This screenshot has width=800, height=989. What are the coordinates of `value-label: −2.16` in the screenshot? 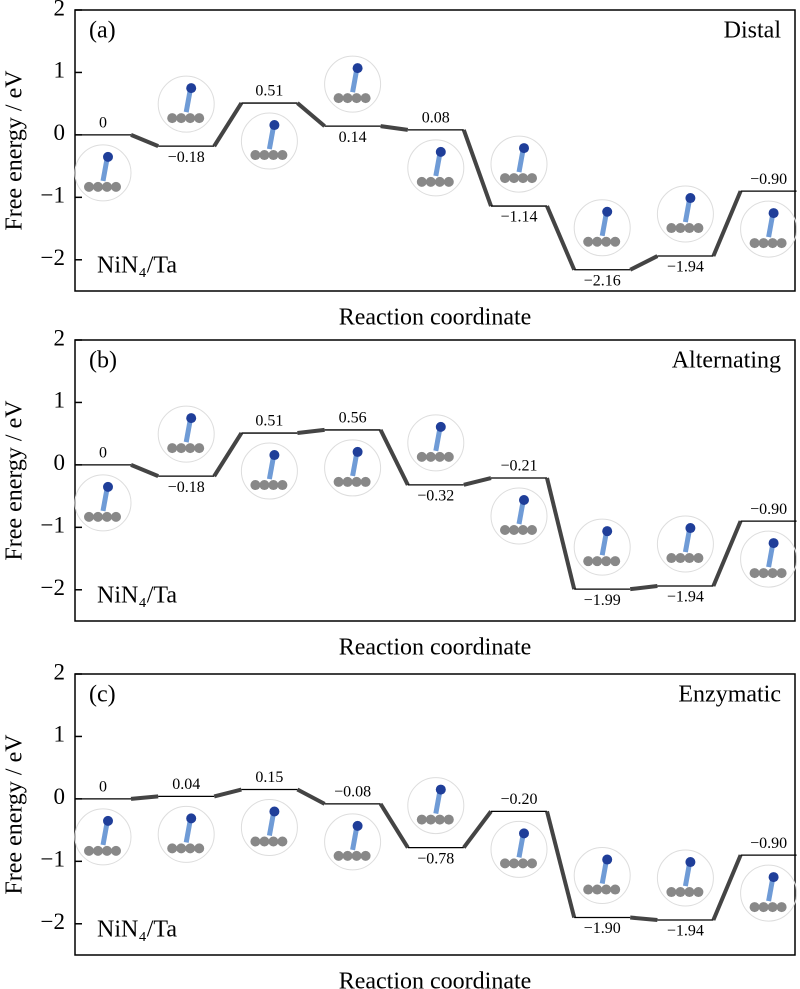 It's located at (602, 280).